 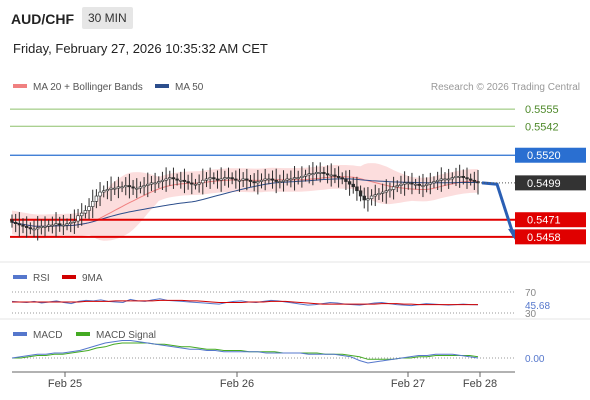 I want to click on x-tick-label: Feb 28, so click(x=480, y=384).